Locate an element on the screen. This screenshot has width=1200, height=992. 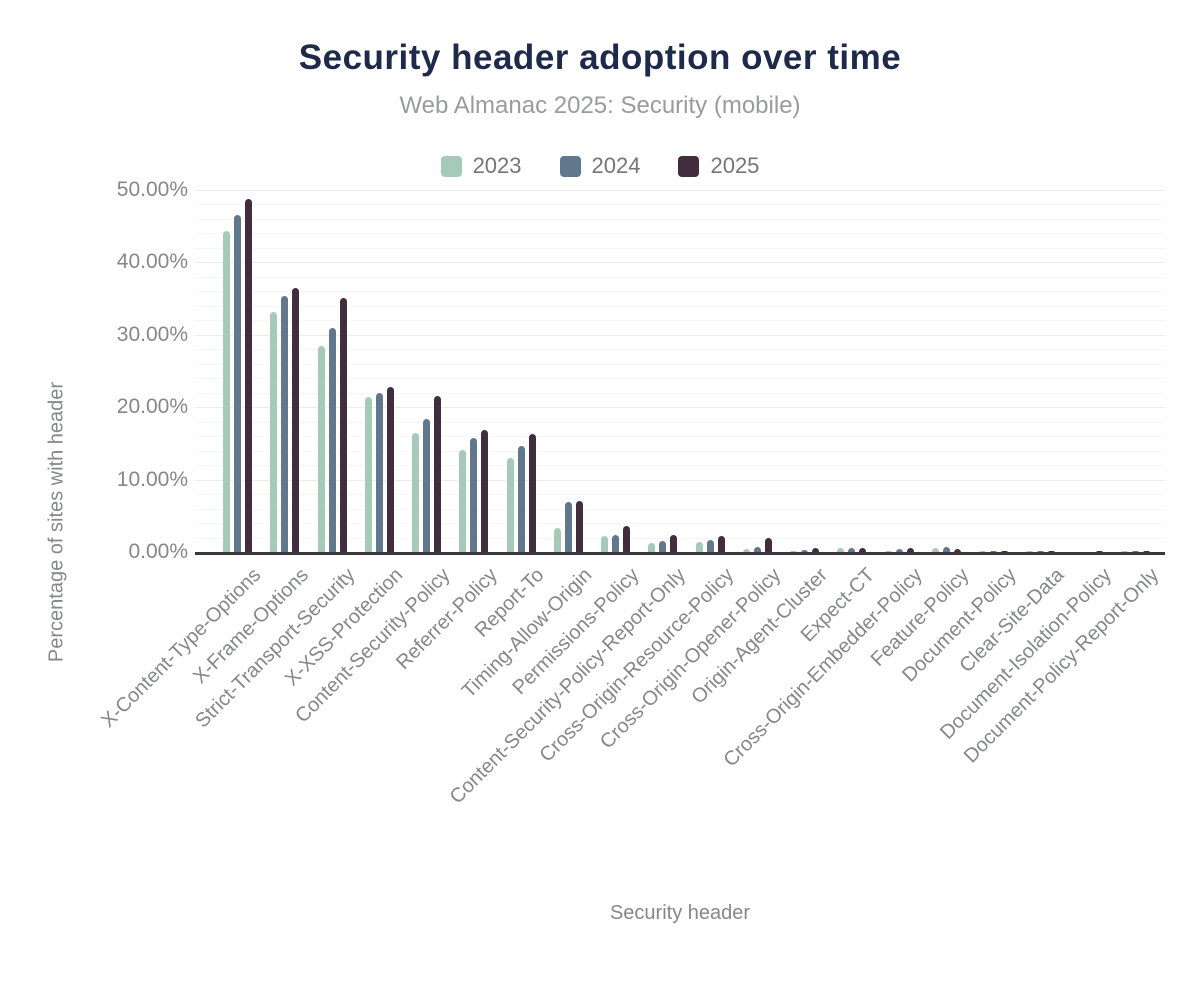
legend-item-2023: 2023 is located at coordinates (481, 166).